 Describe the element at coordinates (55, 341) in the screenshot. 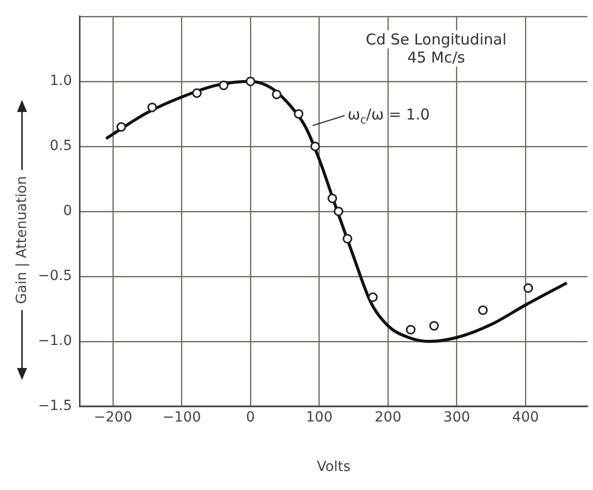

I see `y-tick-label: −1.0` at that location.